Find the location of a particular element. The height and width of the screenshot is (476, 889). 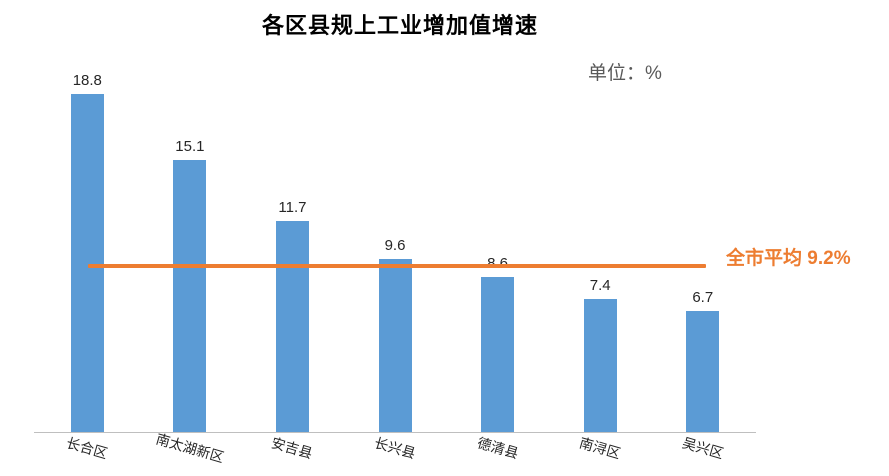

x-axis-label: 长合区 is located at coordinates (87, 448).